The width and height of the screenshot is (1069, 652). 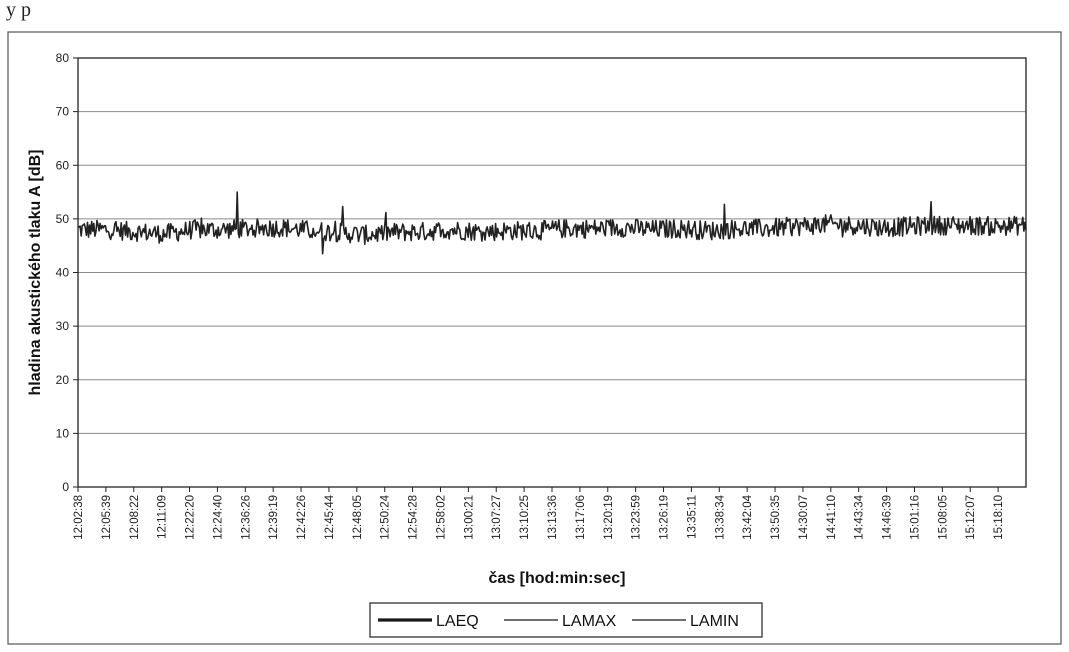 What do you see at coordinates (107, 517) in the screenshot?
I see `x-tick-label: 12:05:39` at bounding box center [107, 517].